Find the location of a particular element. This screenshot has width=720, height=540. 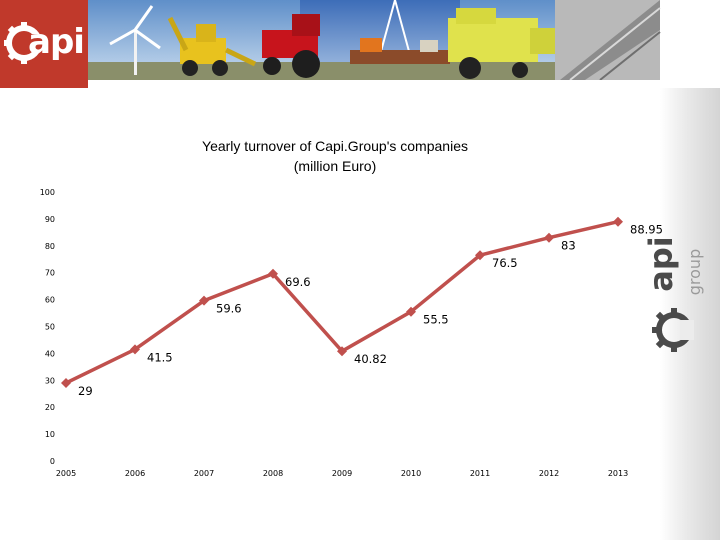

y-tick-label: 90 is located at coordinates (50, 219).